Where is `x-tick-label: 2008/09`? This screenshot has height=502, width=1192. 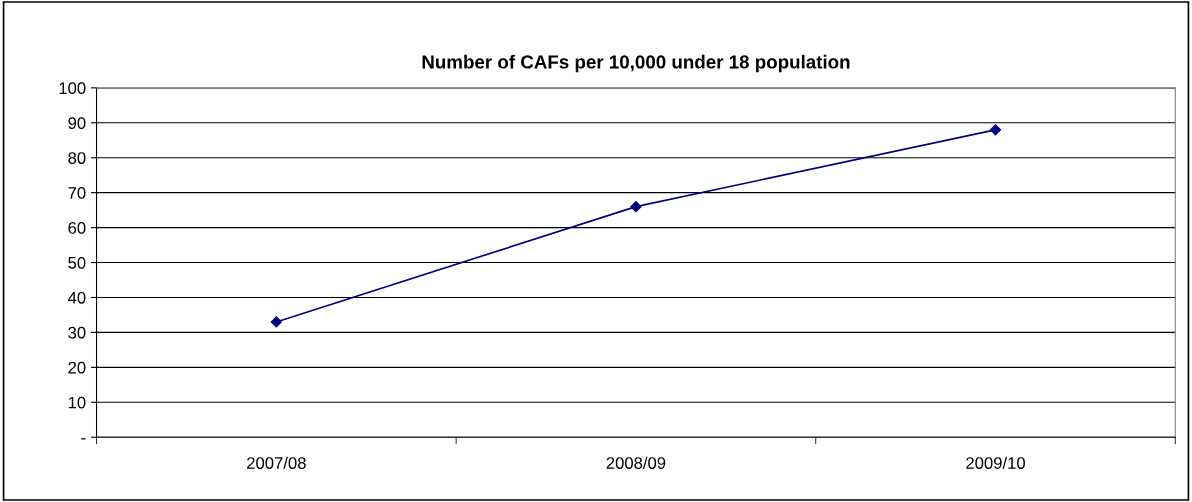 x-tick-label: 2008/09 is located at coordinates (636, 462).